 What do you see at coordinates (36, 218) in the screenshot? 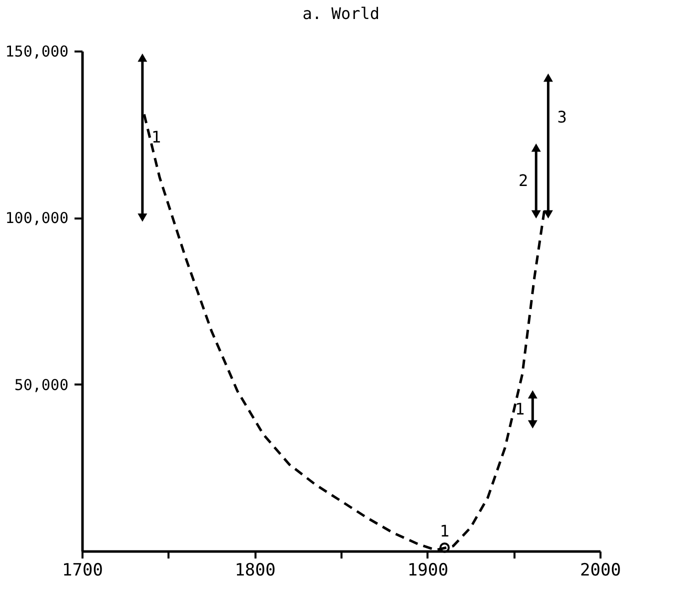
I see `y-tick-label: 100,000` at bounding box center [36, 218].